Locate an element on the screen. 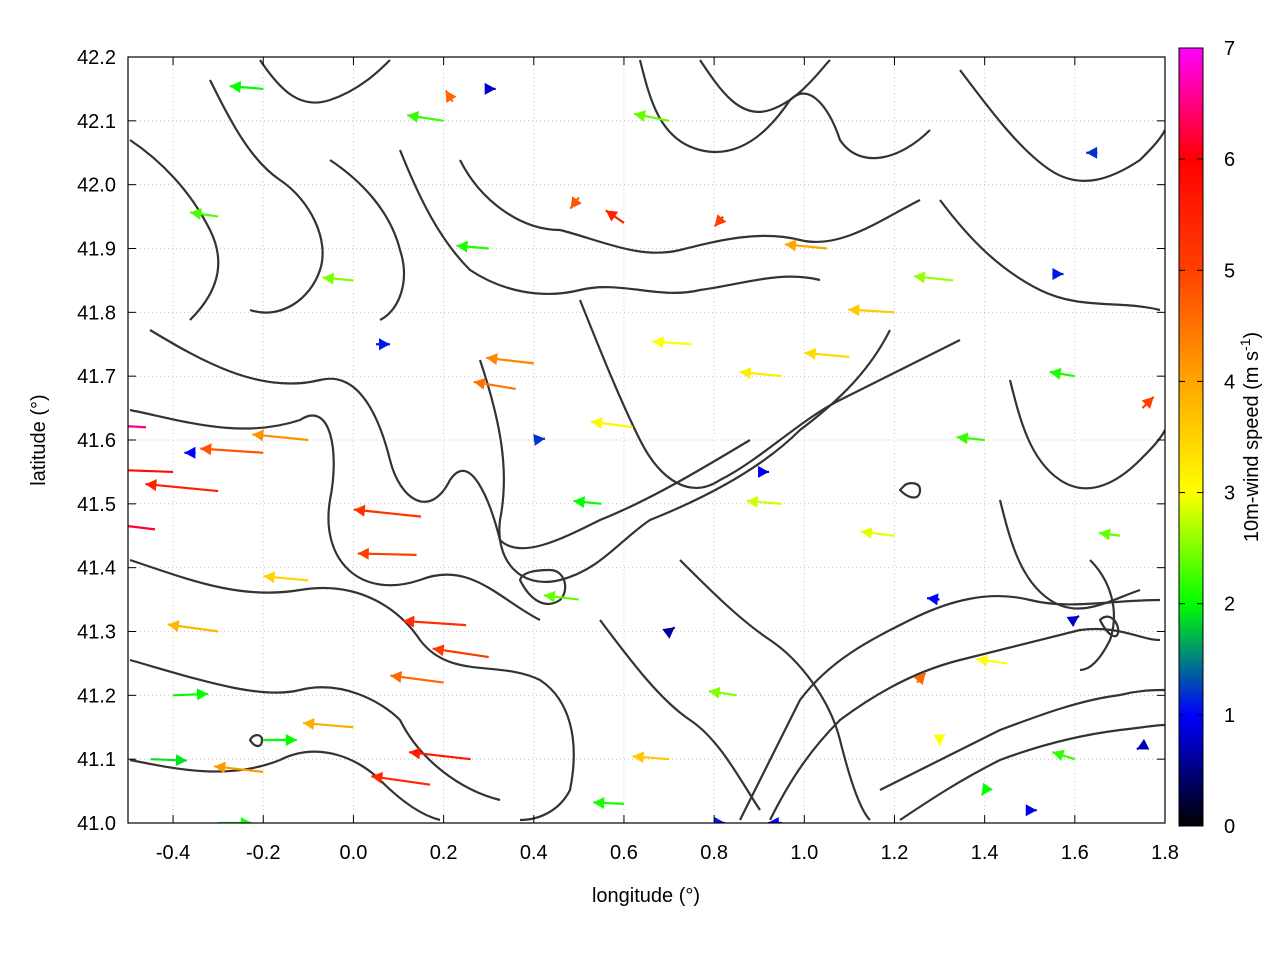 The image size is (1280, 960). colorbar-ticks: 0 1 2 3 4 5 6 7 is located at coordinates (1207, 438).